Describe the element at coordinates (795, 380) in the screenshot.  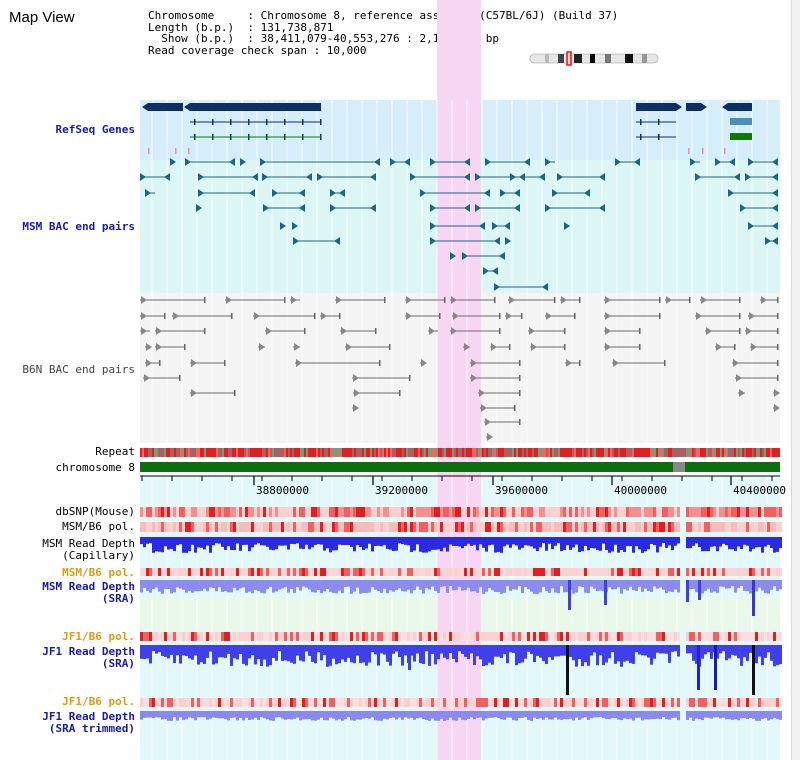
I see `vertical-scrollbar` at that location.